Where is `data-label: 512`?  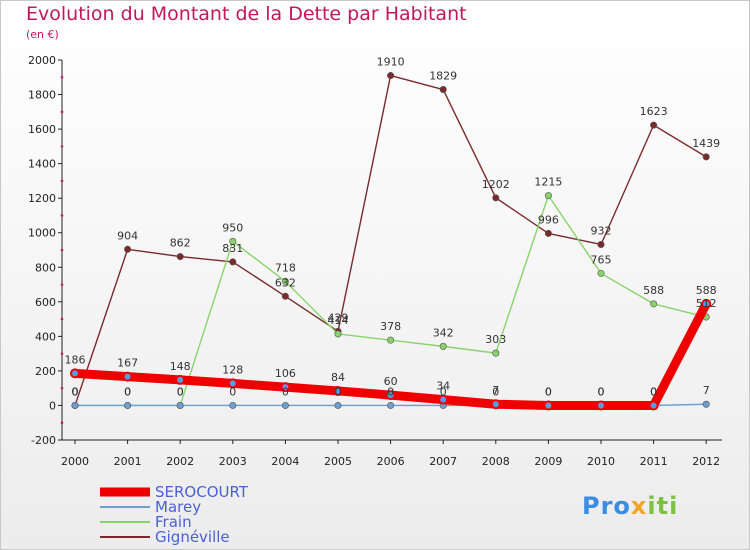
data-label: 512 is located at coordinates (706, 303).